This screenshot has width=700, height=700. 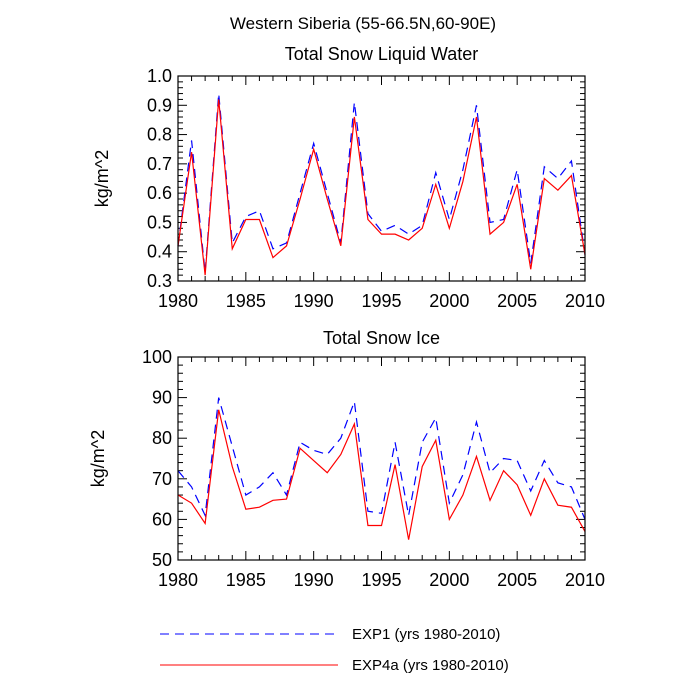 I want to click on y-tick-label: 100, so click(x=157, y=357).